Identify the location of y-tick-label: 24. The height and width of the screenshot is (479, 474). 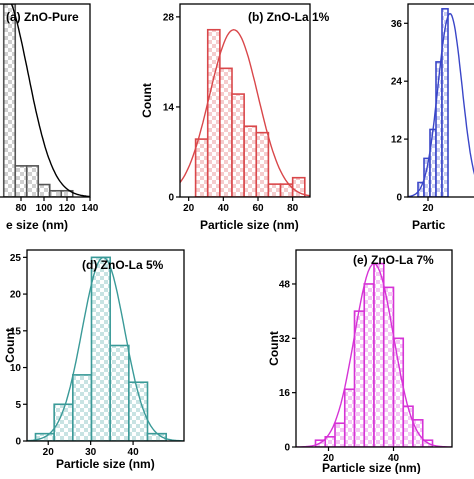
(397, 82).